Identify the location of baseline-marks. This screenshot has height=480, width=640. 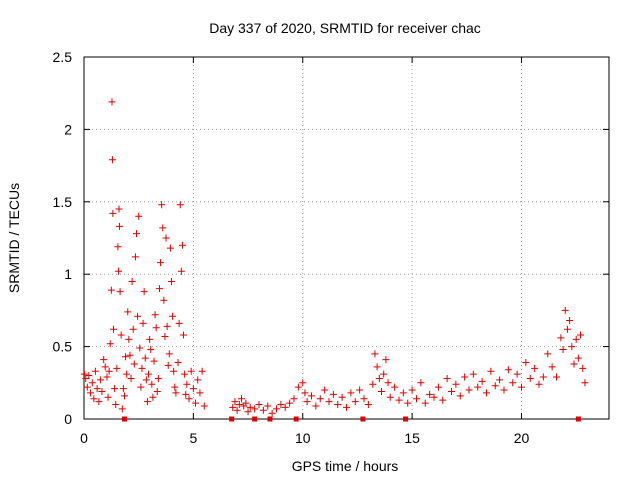
(351, 419).